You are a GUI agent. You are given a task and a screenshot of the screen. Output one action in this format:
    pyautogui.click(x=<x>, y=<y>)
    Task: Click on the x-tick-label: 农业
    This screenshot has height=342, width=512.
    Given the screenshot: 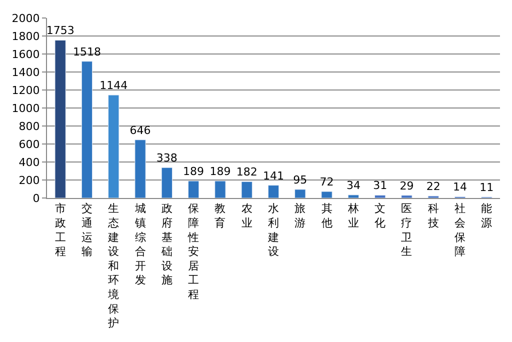 What is the action you would take?
    pyautogui.click(x=246, y=216)
    